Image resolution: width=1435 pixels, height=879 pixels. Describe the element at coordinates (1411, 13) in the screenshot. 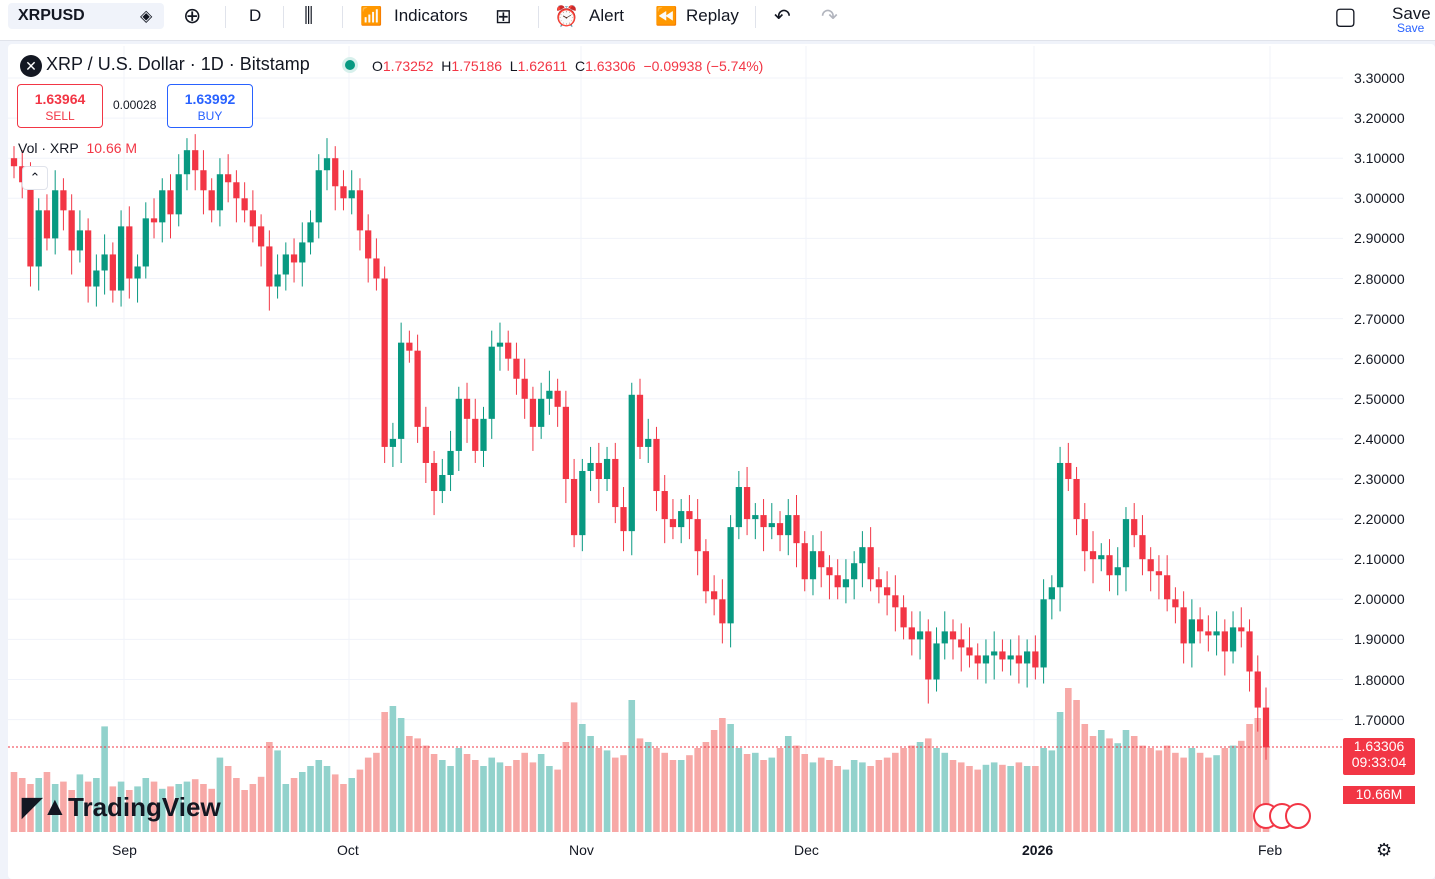

I see `save-button: Save` at that location.